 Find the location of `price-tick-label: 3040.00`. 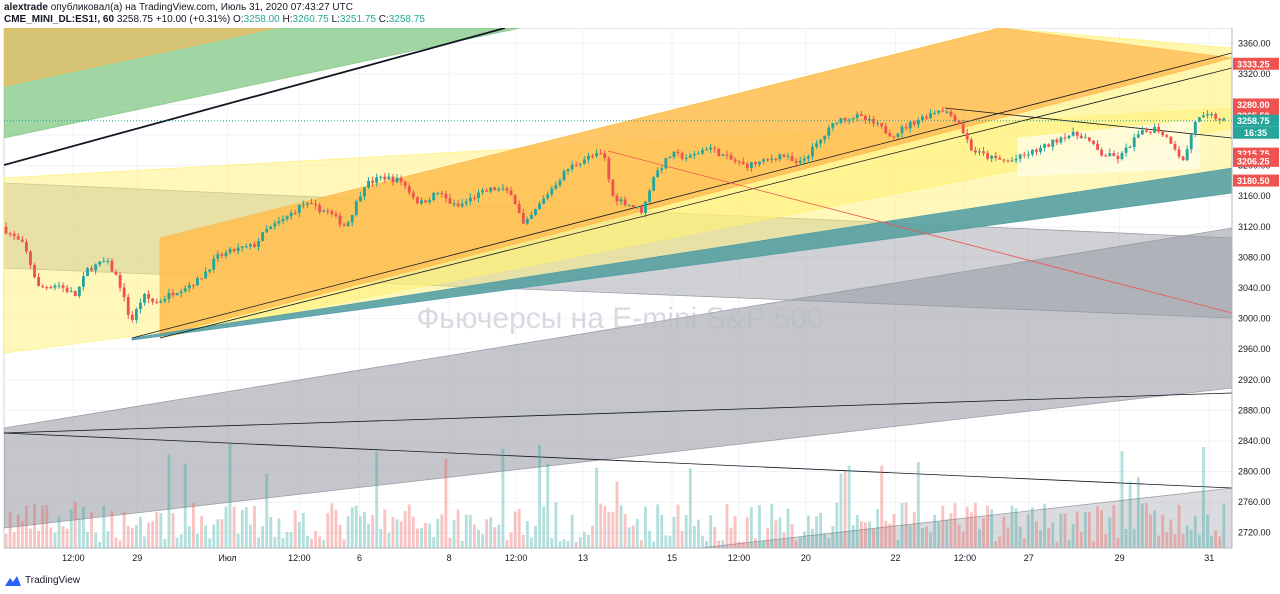

price-tick-label: 3040.00 is located at coordinates (1254, 288).